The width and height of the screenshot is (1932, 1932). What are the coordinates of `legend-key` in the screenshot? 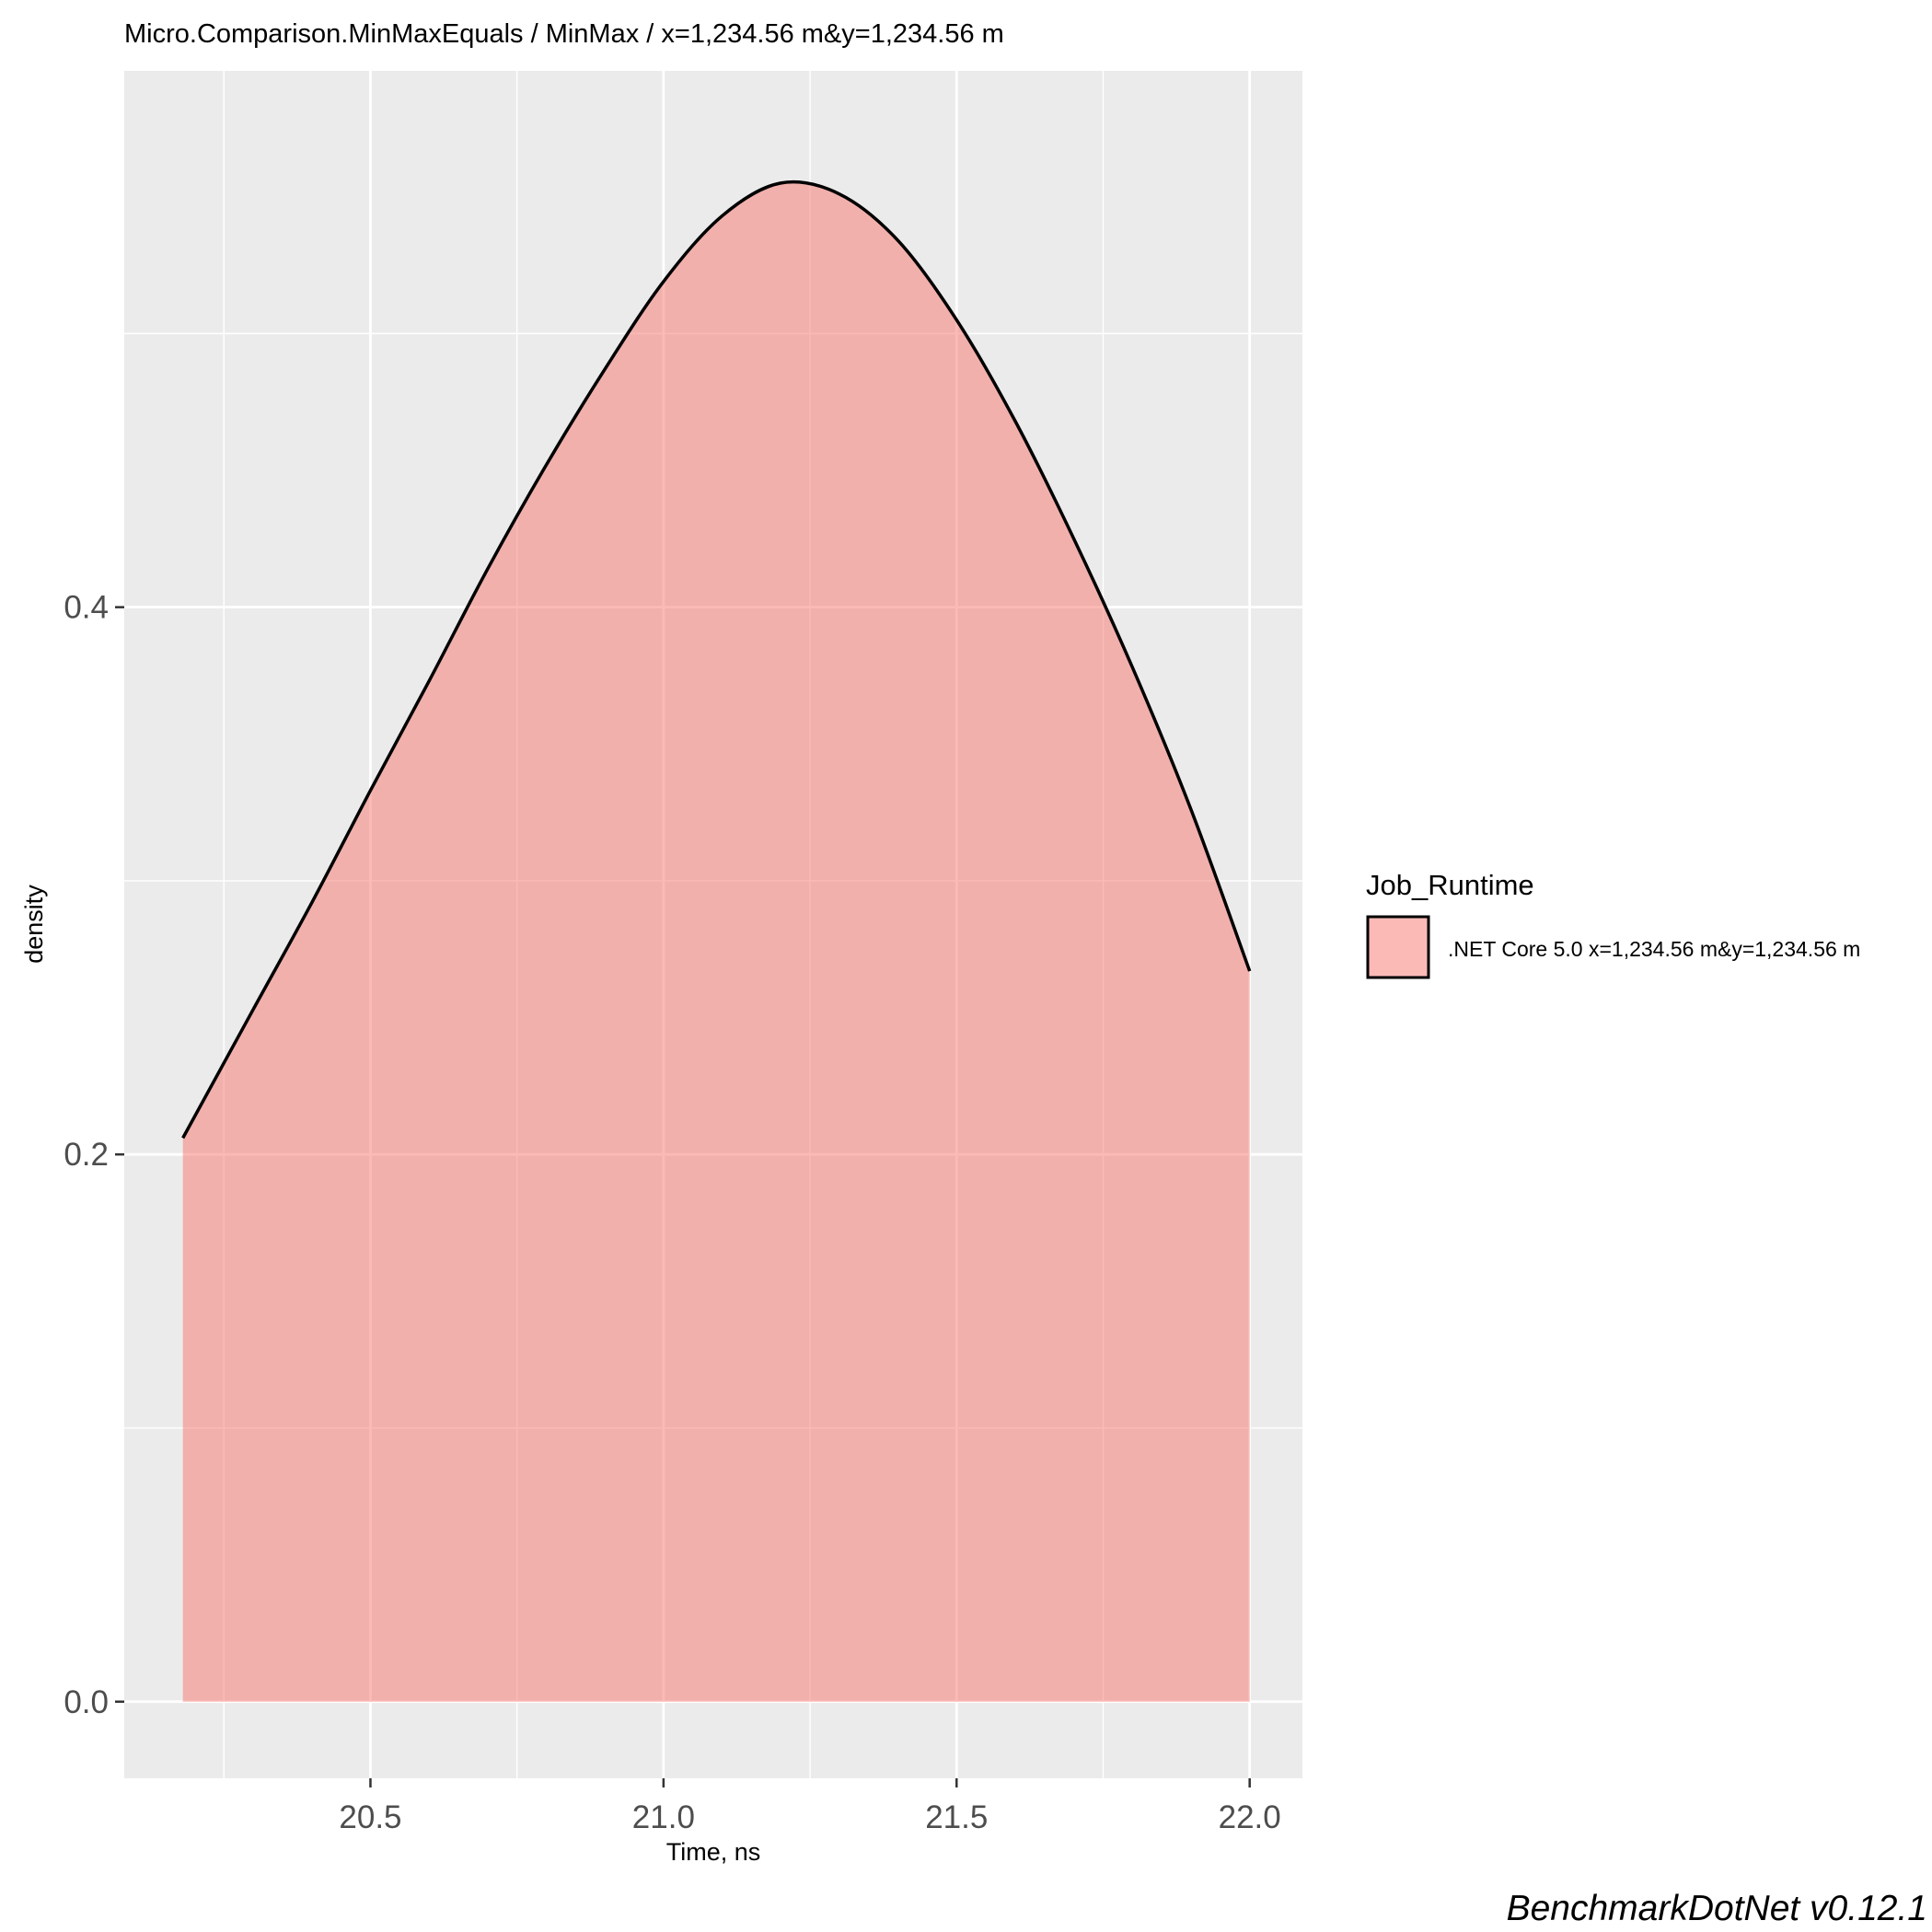 It's located at (1398, 947).